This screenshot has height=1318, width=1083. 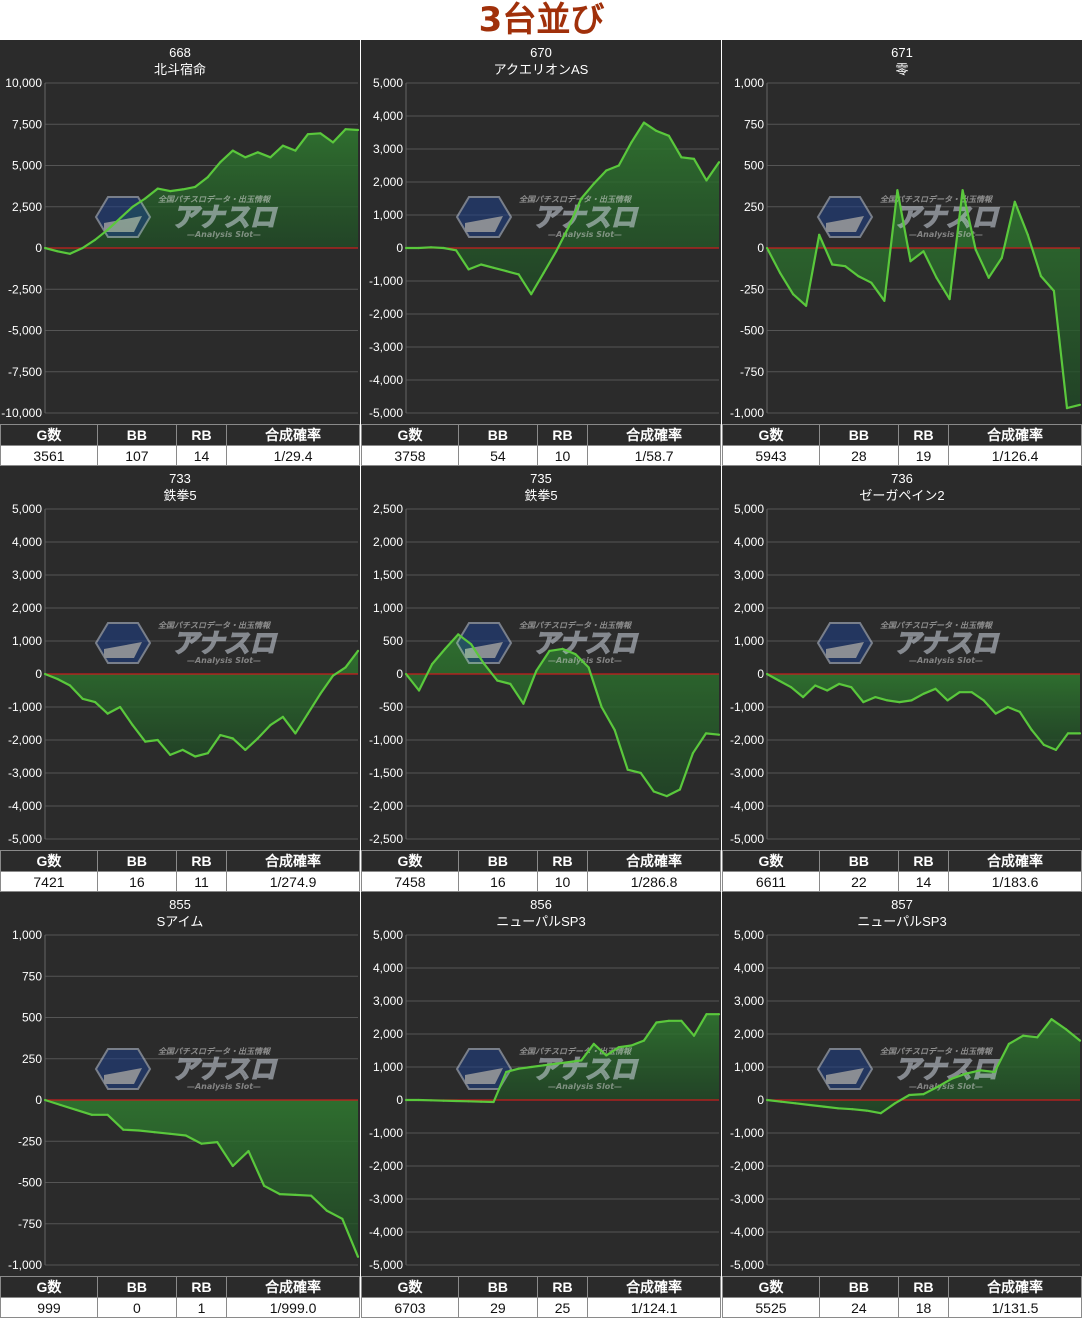 I want to click on stats-games: 3758, so click(x=410, y=455).